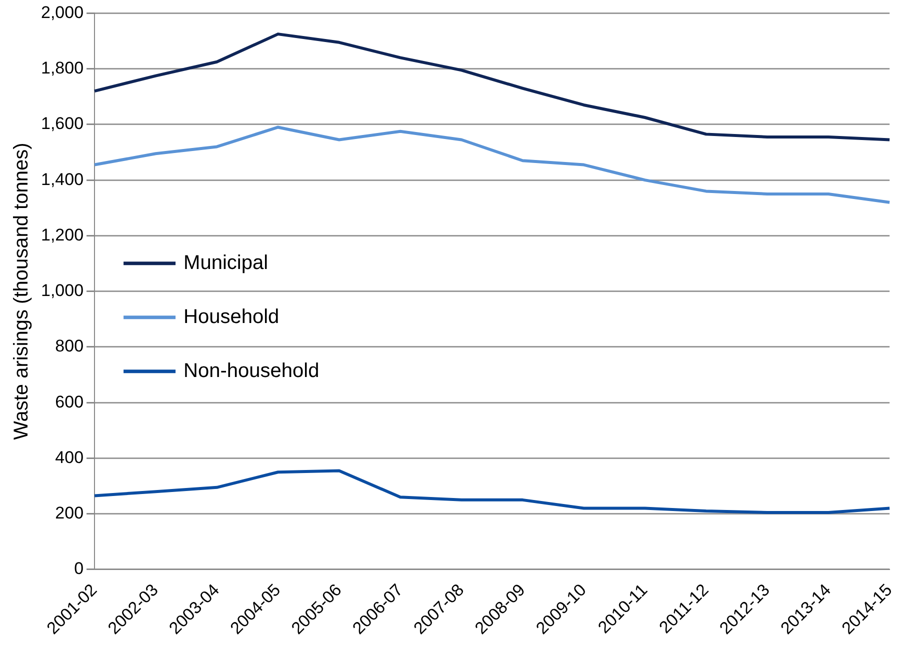 This screenshot has height=646, width=907. I want to click on y-tick-label: 0, so click(79, 568).